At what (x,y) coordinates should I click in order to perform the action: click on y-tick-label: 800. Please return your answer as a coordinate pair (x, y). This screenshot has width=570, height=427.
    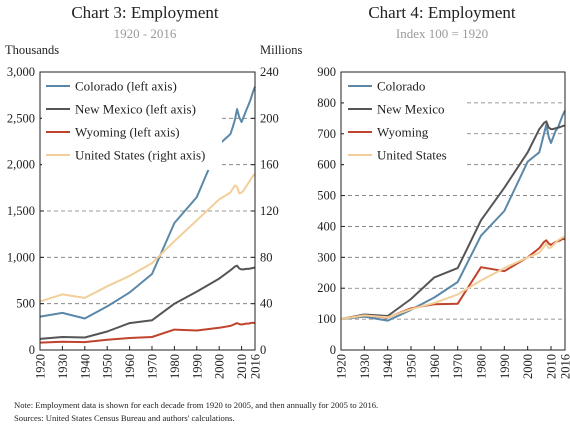
    Looking at the image, I should click on (326, 103).